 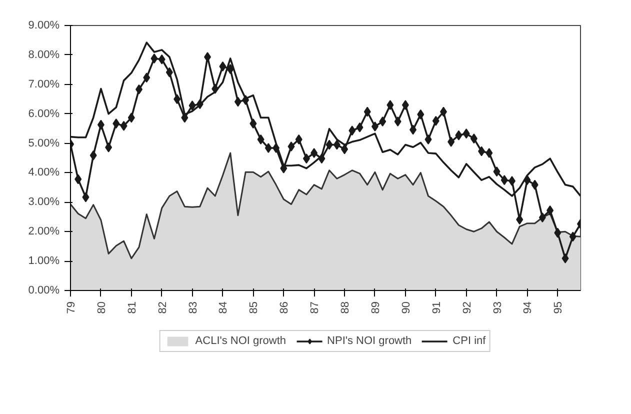 I want to click on x-tick-label: 85, so click(x=254, y=307).